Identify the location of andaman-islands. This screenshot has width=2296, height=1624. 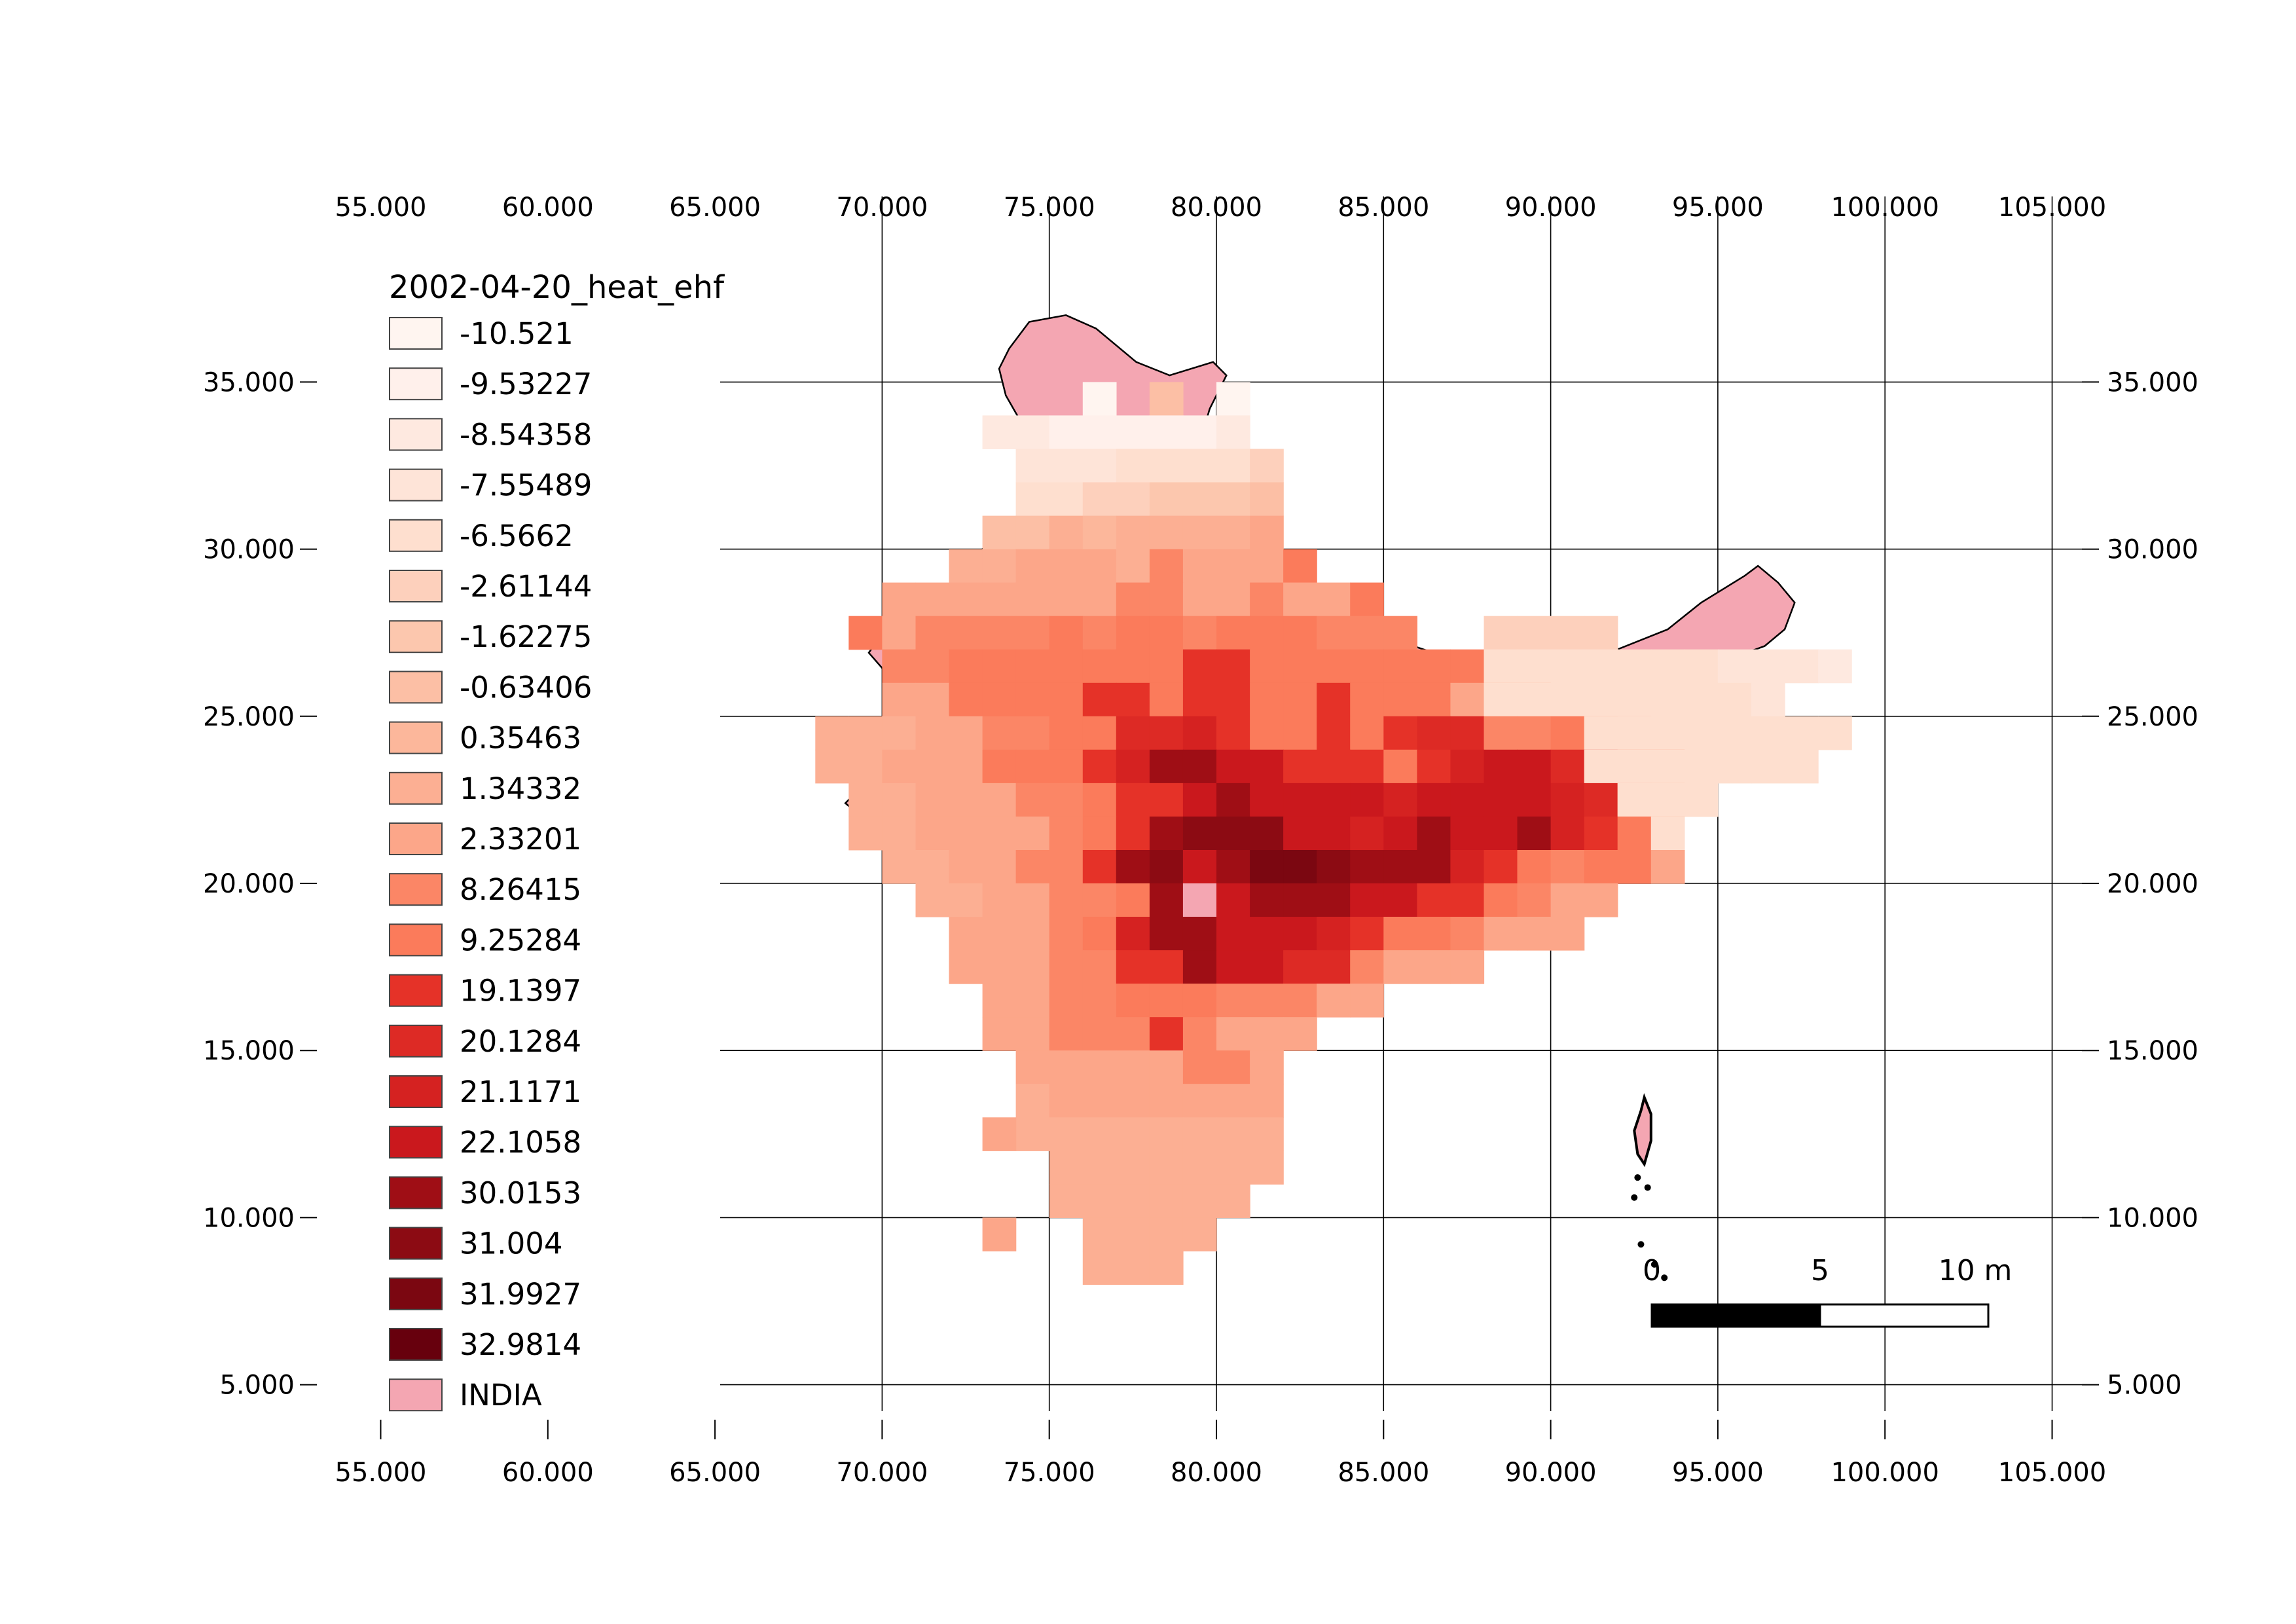
(1654, 1204).